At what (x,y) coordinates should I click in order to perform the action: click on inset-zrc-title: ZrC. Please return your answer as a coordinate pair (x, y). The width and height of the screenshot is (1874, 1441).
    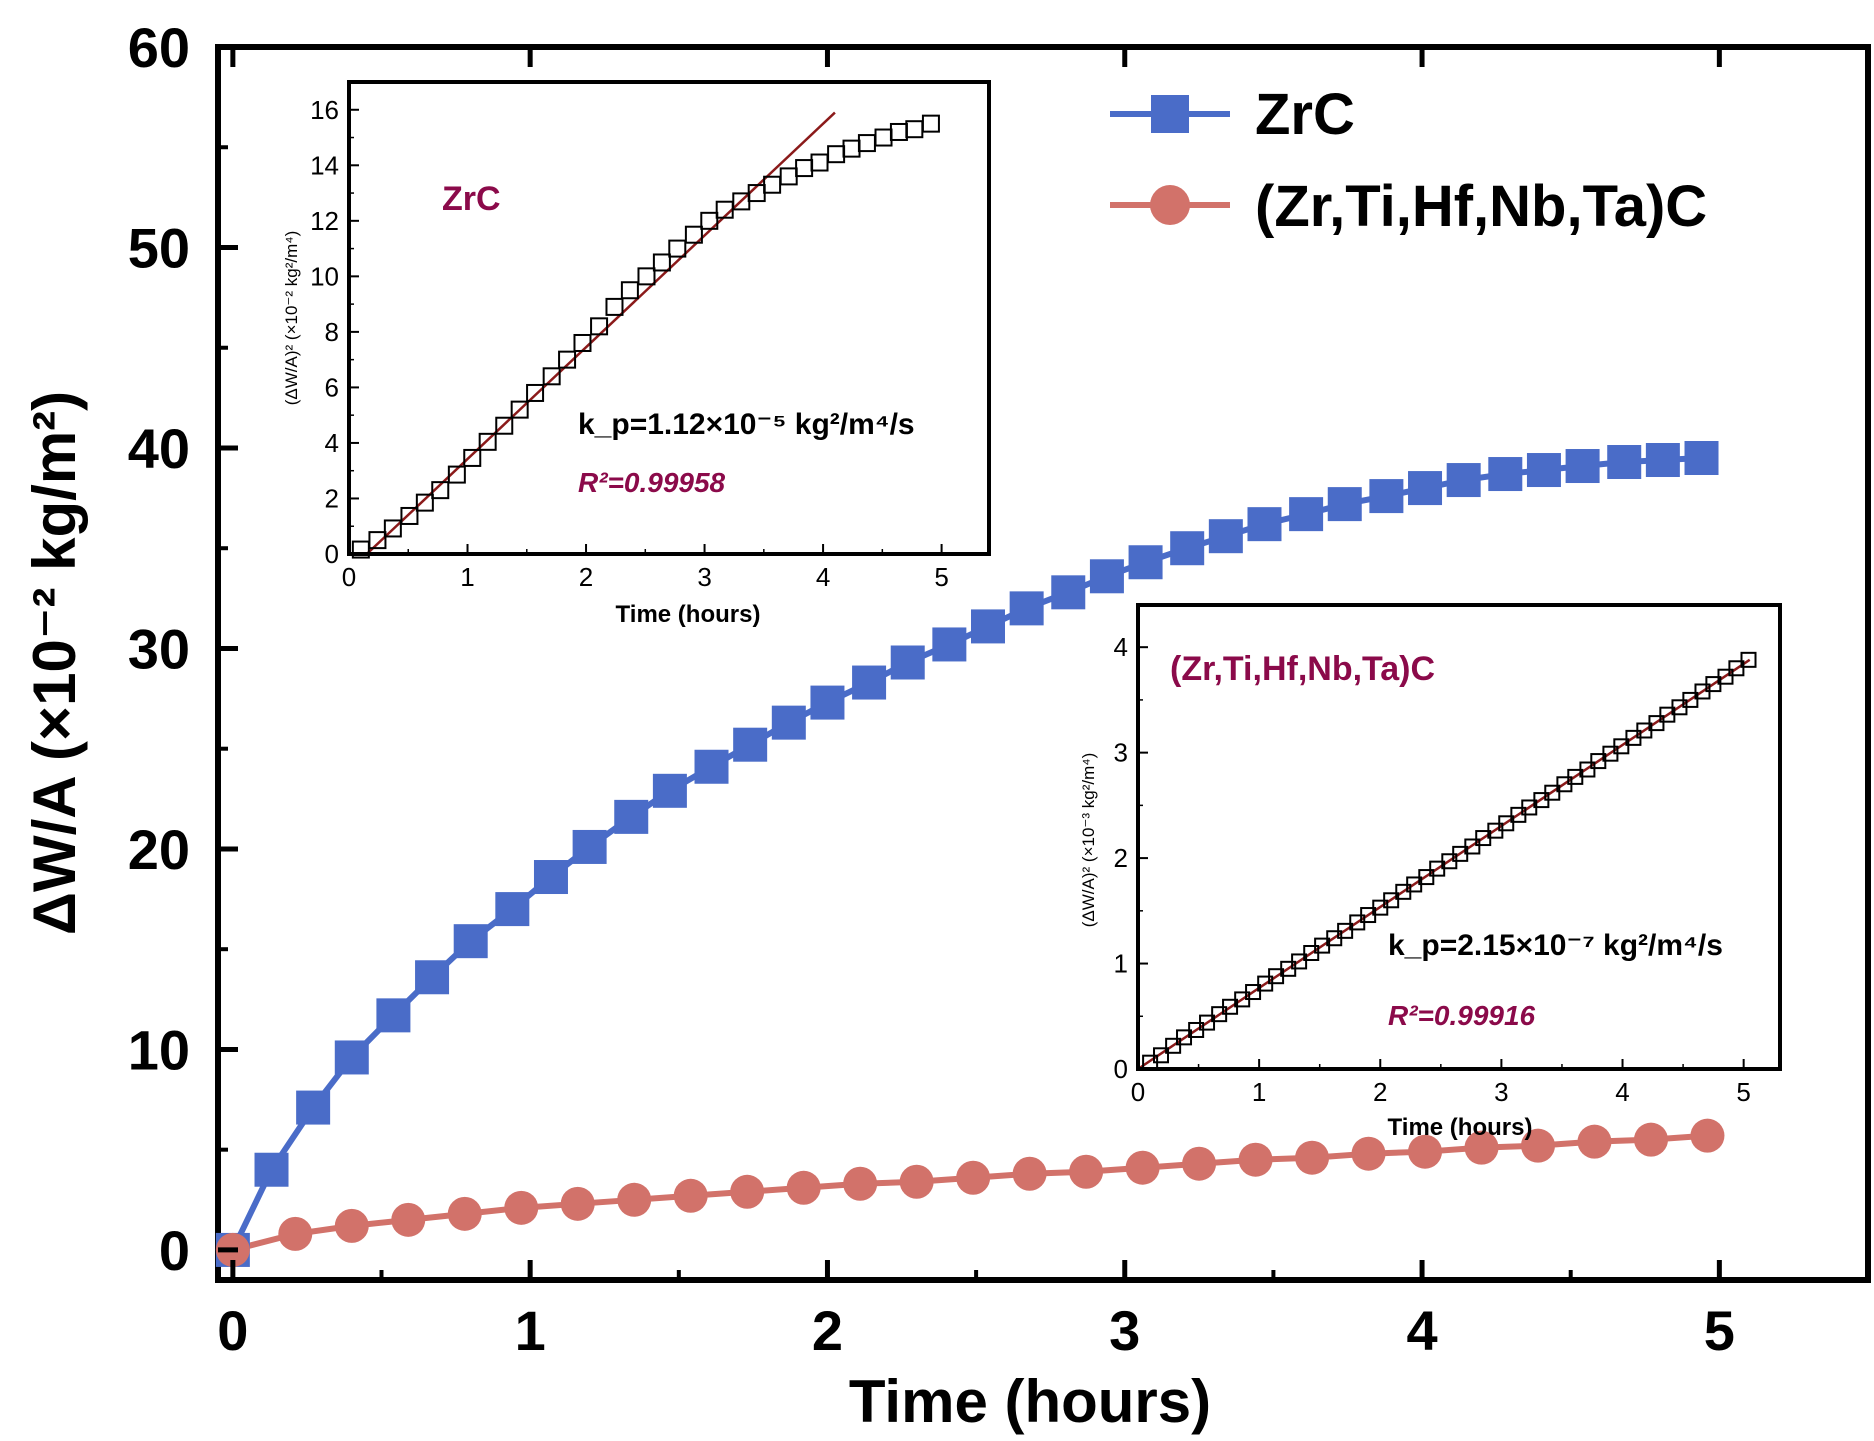
    Looking at the image, I should click on (471, 199).